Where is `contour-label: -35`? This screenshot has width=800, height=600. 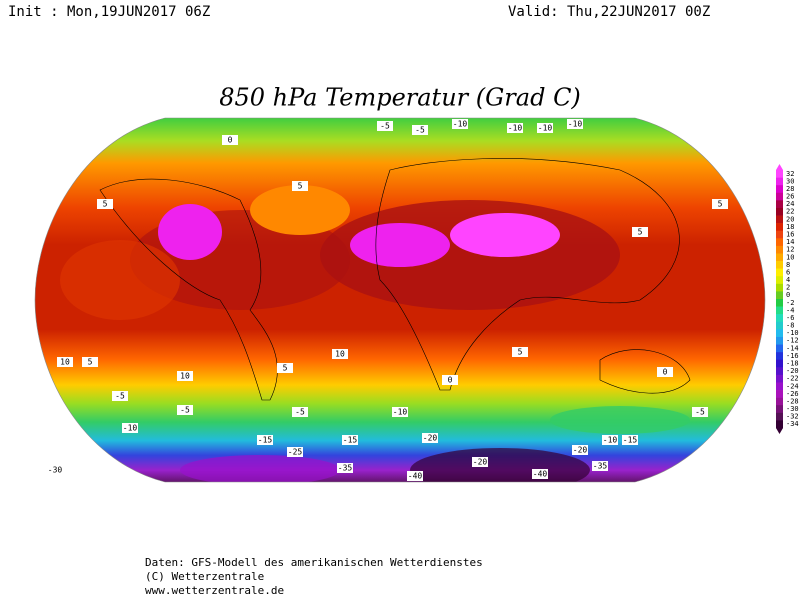
contour-label: -35 is located at coordinates (600, 466).